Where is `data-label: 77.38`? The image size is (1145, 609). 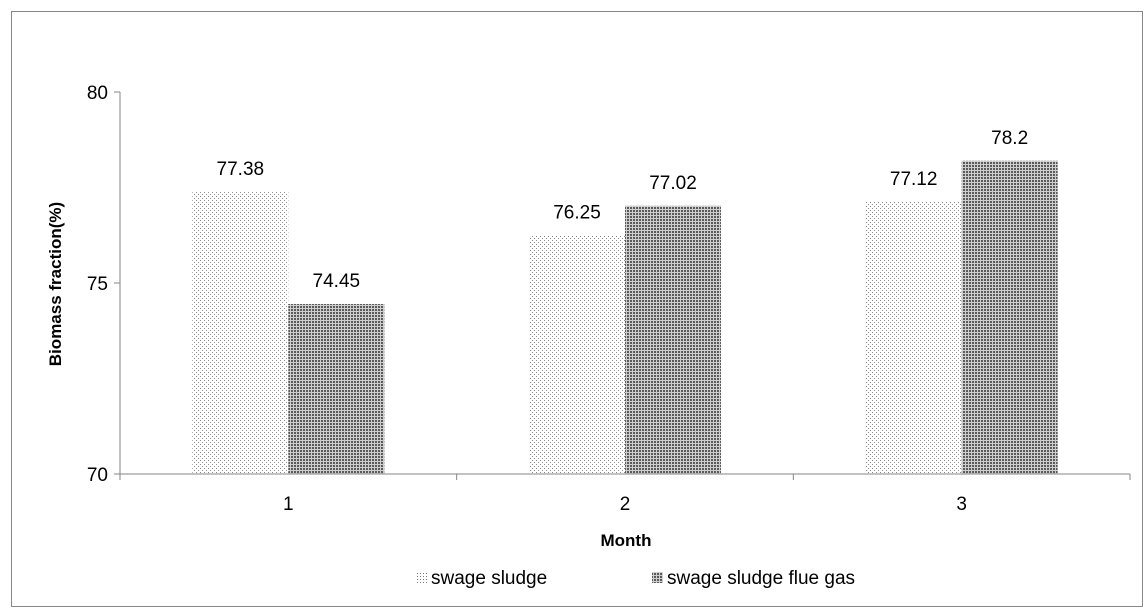 data-label: 77.38 is located at coordinates (241, 169).